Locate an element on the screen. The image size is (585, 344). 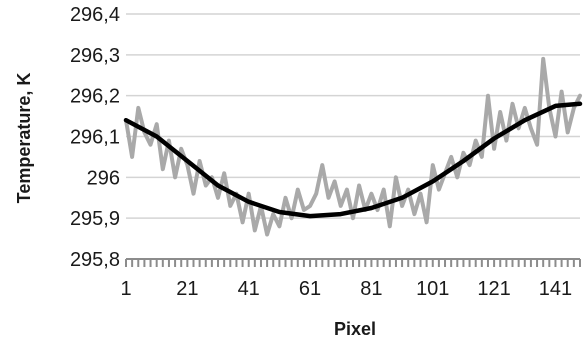
x-tick-label: 61 is located at coordinates (310, 289).